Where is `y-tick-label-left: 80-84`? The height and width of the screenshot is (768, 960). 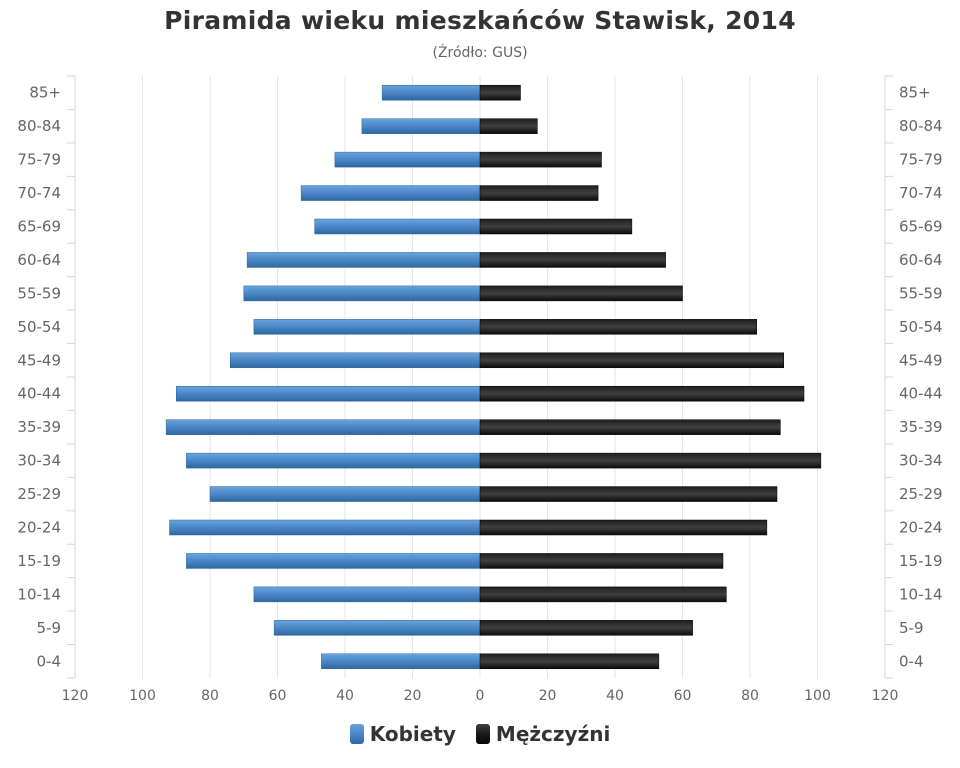
y-tick-label-left: 80-84 is located at coordinates (39, 126).